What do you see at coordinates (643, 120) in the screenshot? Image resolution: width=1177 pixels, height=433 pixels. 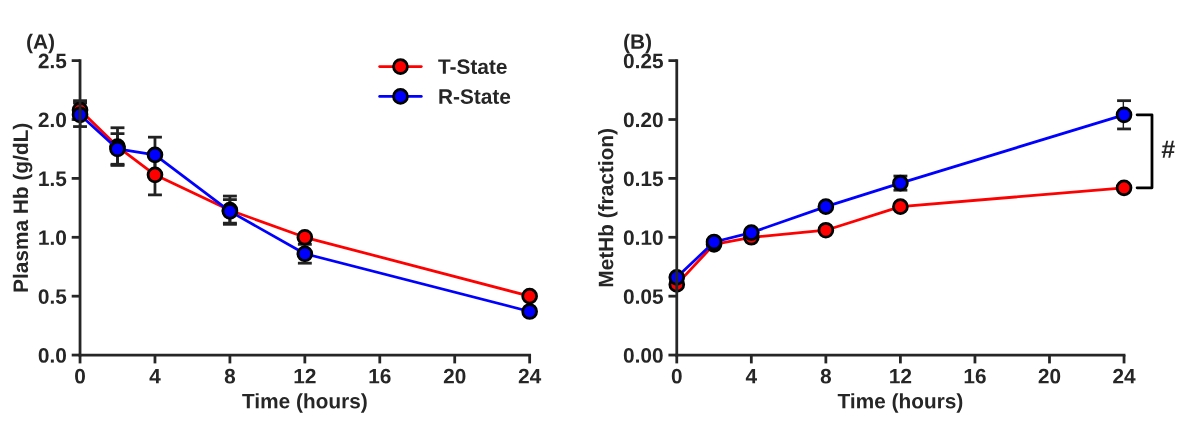 I see `y-tick-label: 0.20` at bounding box center [643, 120].